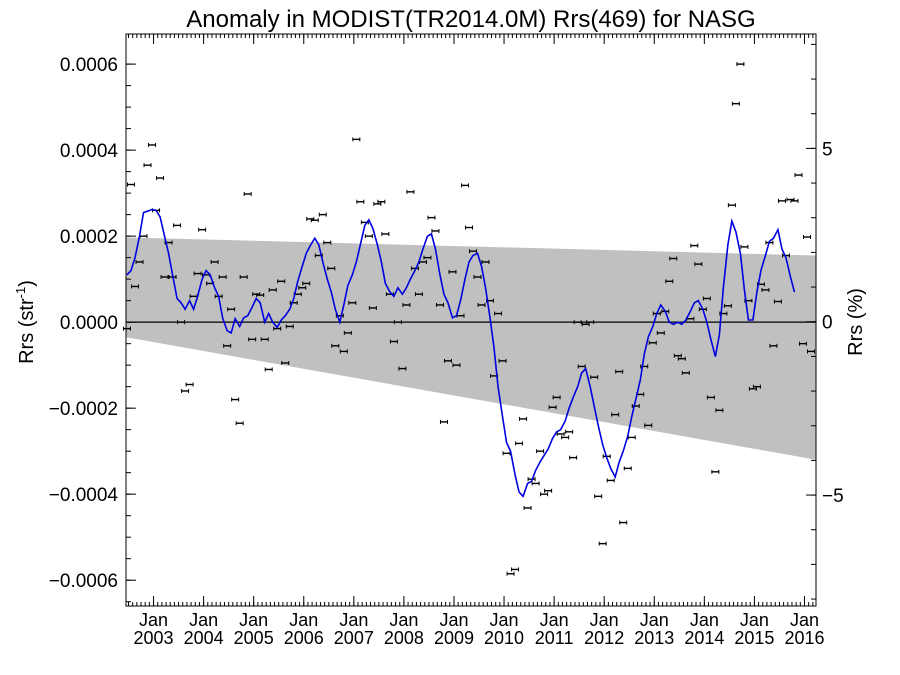  What do you see at coordinates (704, 638) in the screenshot?
I see `x-tick-year: 2014` at bounding box center [704, 638].